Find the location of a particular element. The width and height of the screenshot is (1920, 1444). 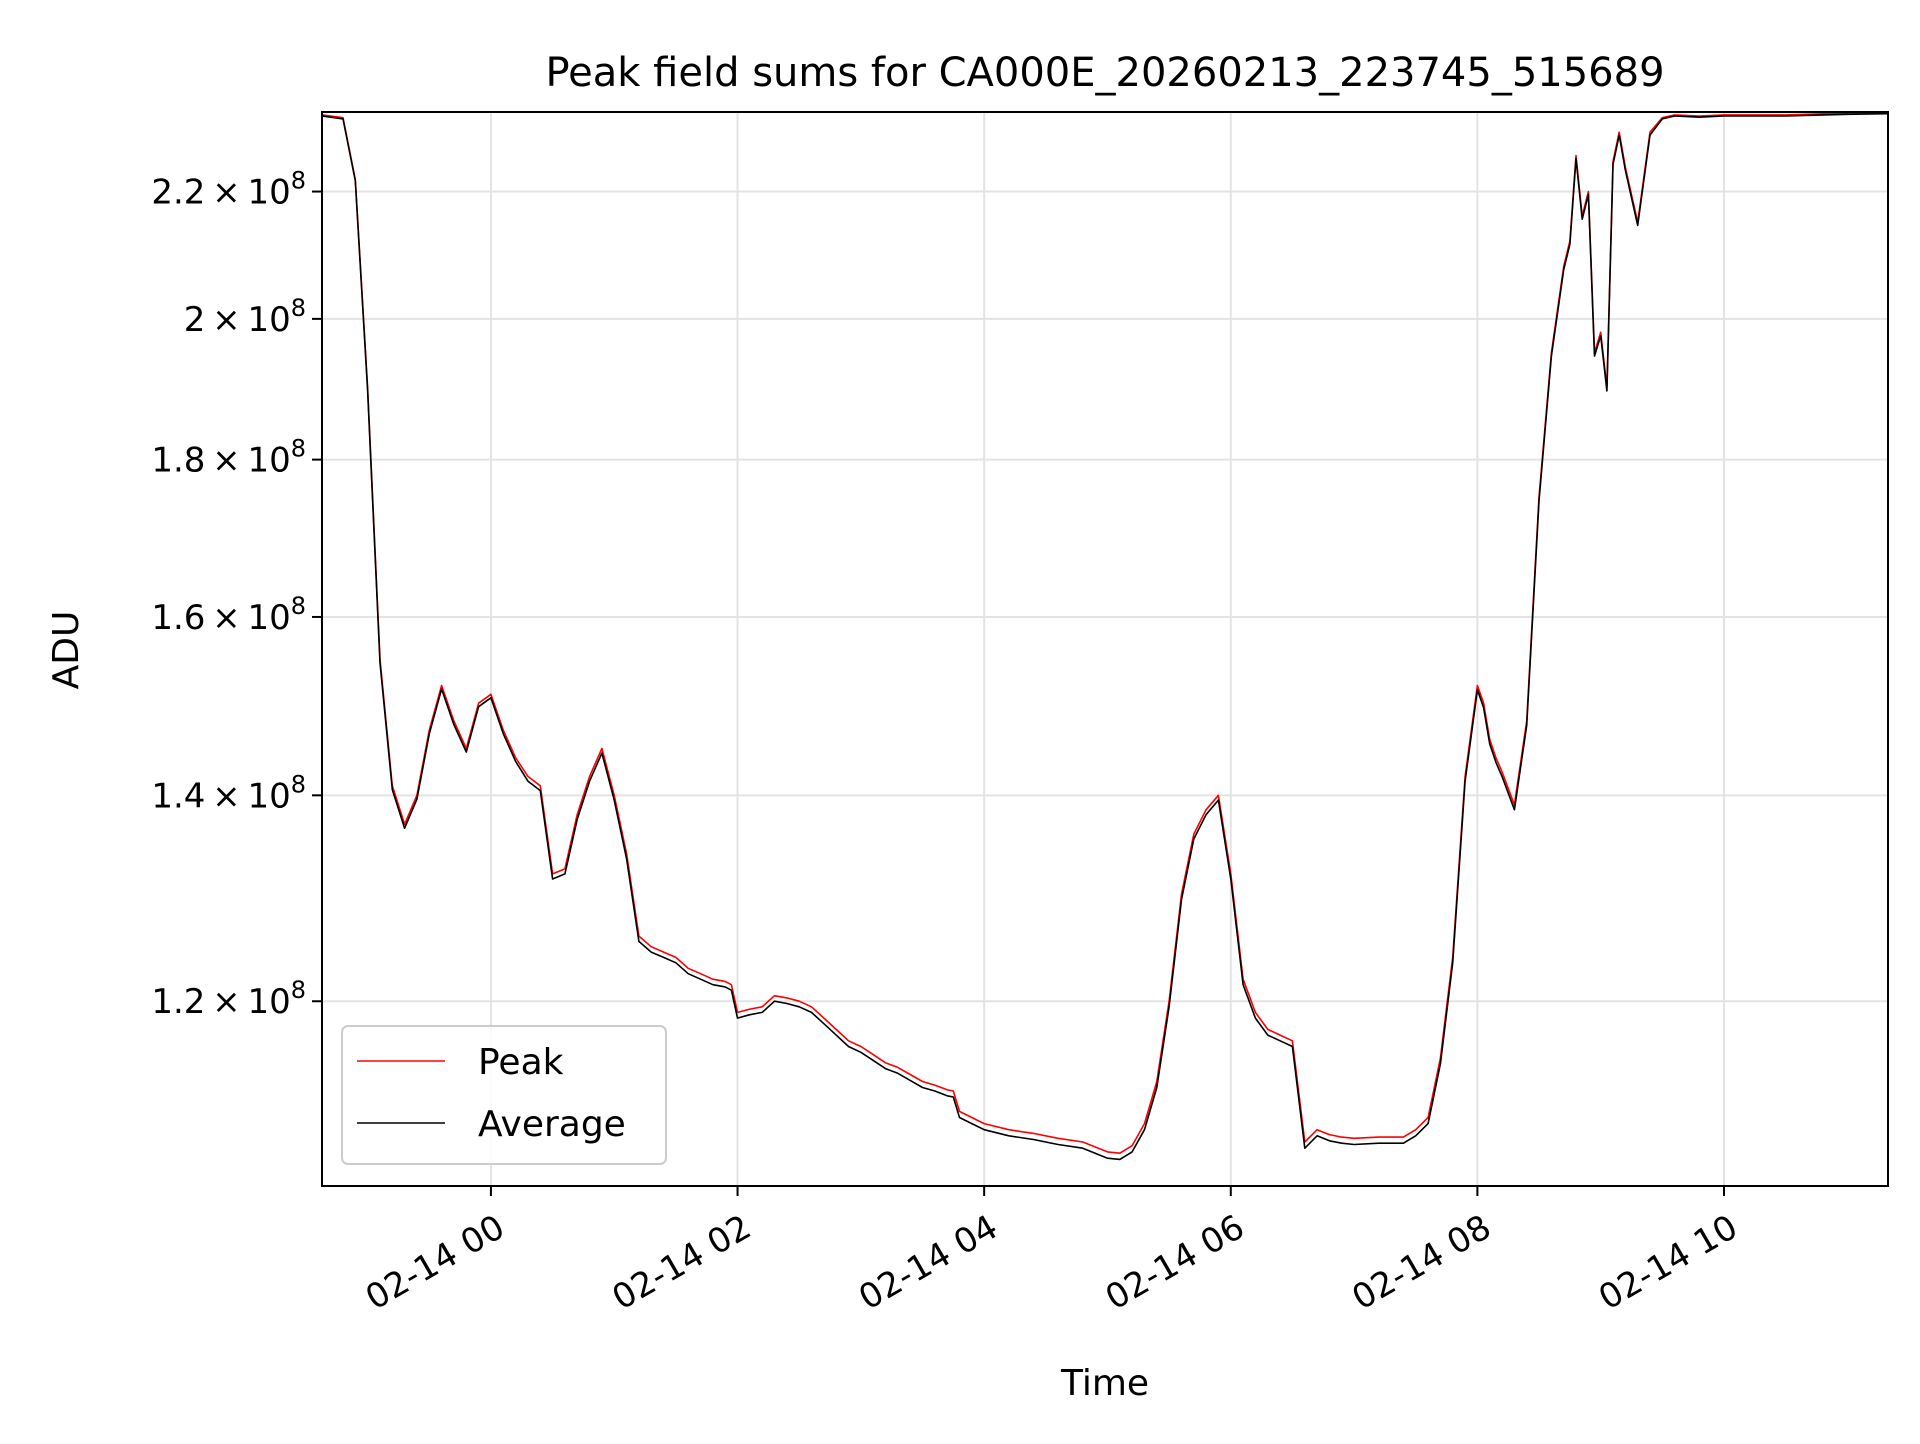

y-tick-label: 2.2 × 108 is located at coordinates (228, 190).